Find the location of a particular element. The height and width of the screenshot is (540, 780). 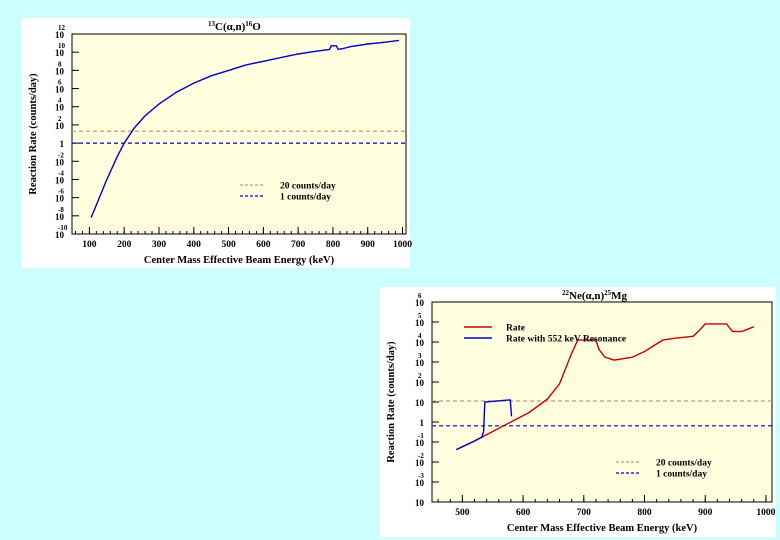

y-tick-exponent: -1 is located at coordinates (421, 436).